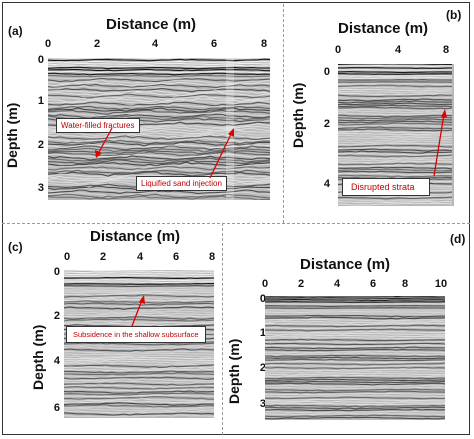  What do you see at coordinates (103, 257) in the screenshot?
I see `panel-c-x-tick: 2` at bounding box center [103, 257].